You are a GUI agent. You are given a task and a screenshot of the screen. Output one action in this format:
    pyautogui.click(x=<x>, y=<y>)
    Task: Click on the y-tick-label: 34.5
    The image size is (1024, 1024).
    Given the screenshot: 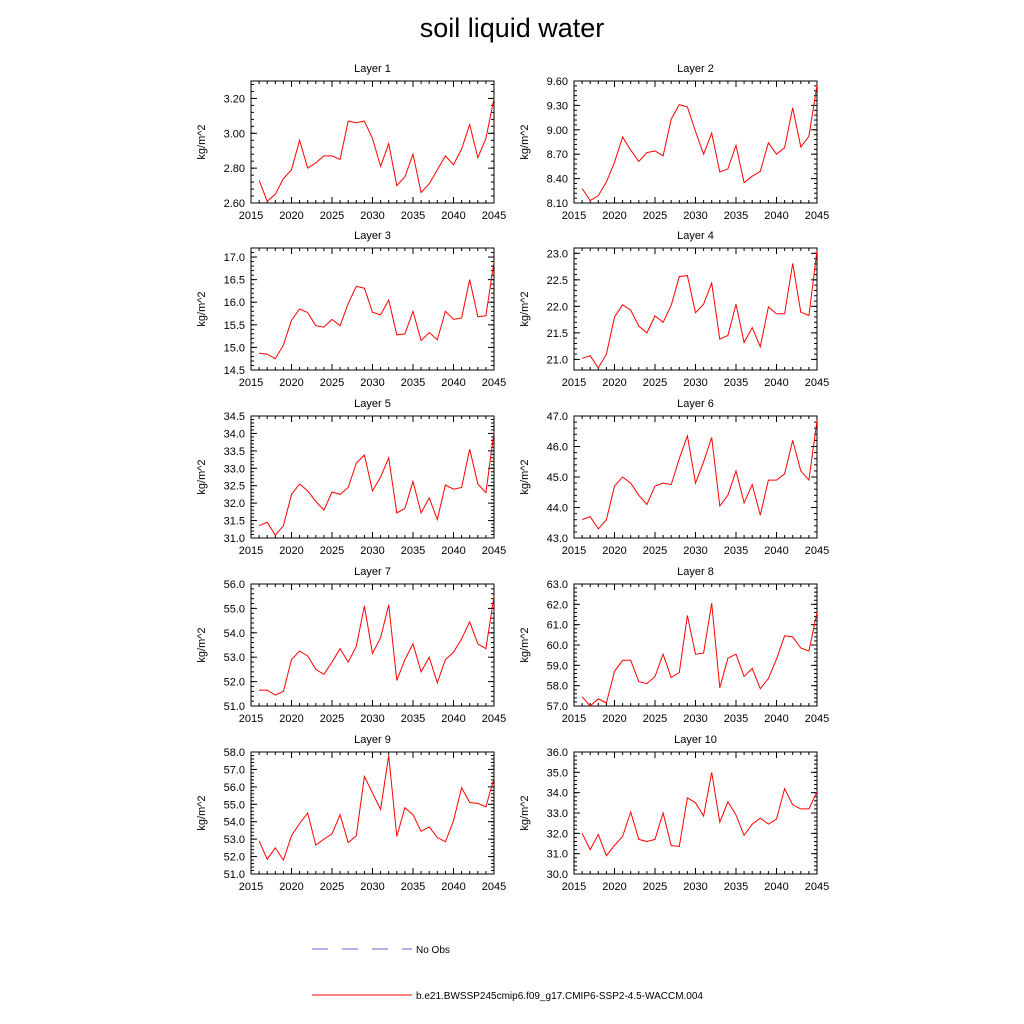 What is the action you would take?
    pyautogui.click(x=234, y=417)
    